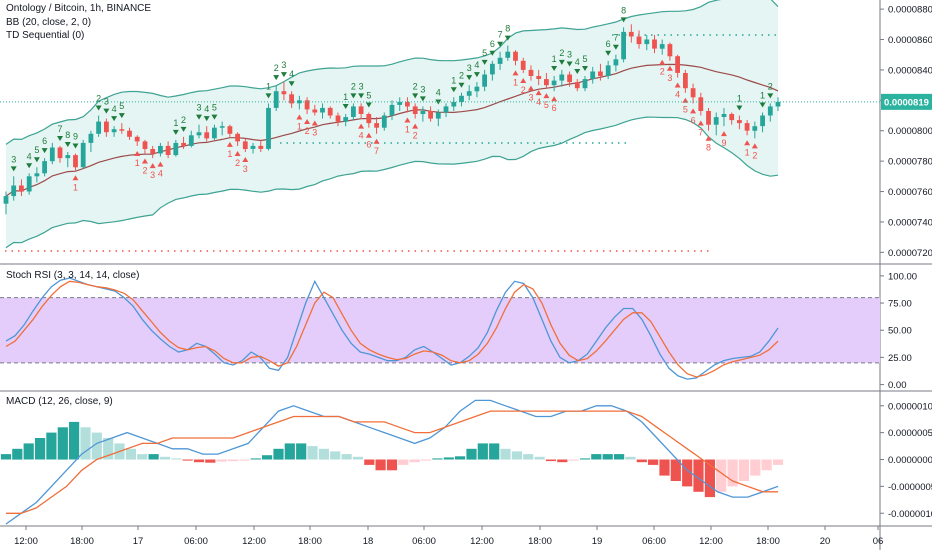  I want to click on macd-axis-label: 0.0000010, so click(910, 406).